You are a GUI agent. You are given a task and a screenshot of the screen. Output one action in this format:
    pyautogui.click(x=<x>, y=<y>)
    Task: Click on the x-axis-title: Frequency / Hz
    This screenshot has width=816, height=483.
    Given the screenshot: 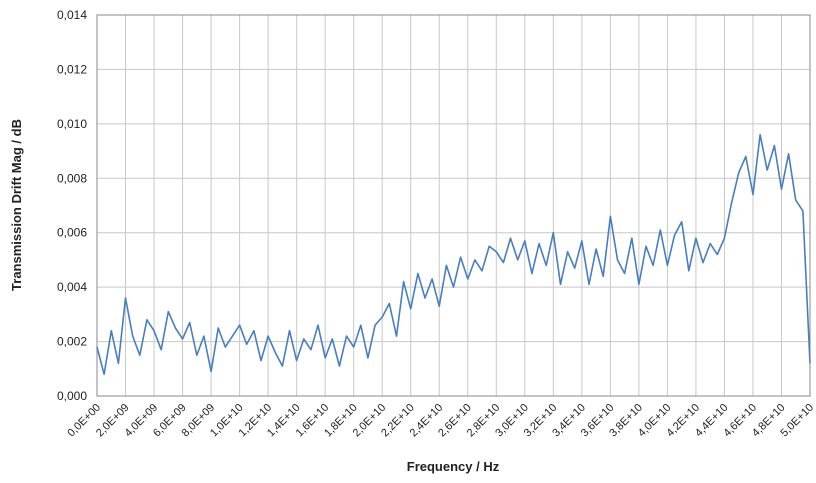 What is the action you would take?
    pyautogui.click(x=453, y=466)
    